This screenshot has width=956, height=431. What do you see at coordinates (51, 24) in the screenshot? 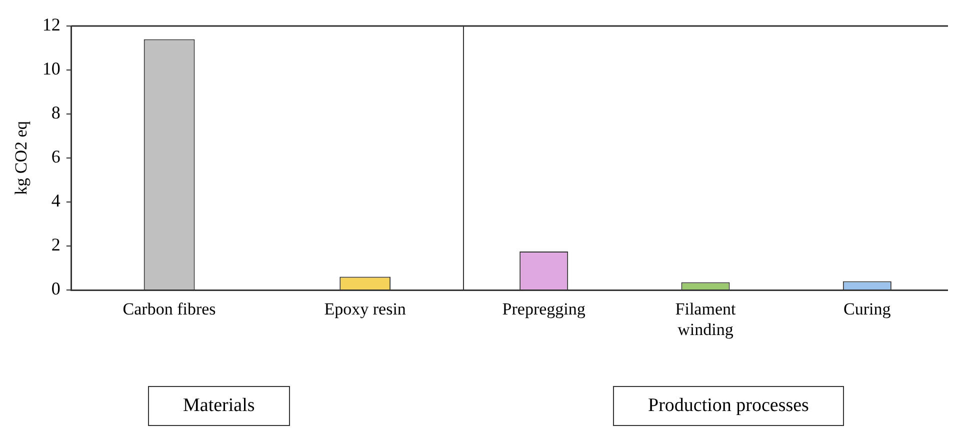
I see `y-tick-label: 12` at bounding box center [51, 24].